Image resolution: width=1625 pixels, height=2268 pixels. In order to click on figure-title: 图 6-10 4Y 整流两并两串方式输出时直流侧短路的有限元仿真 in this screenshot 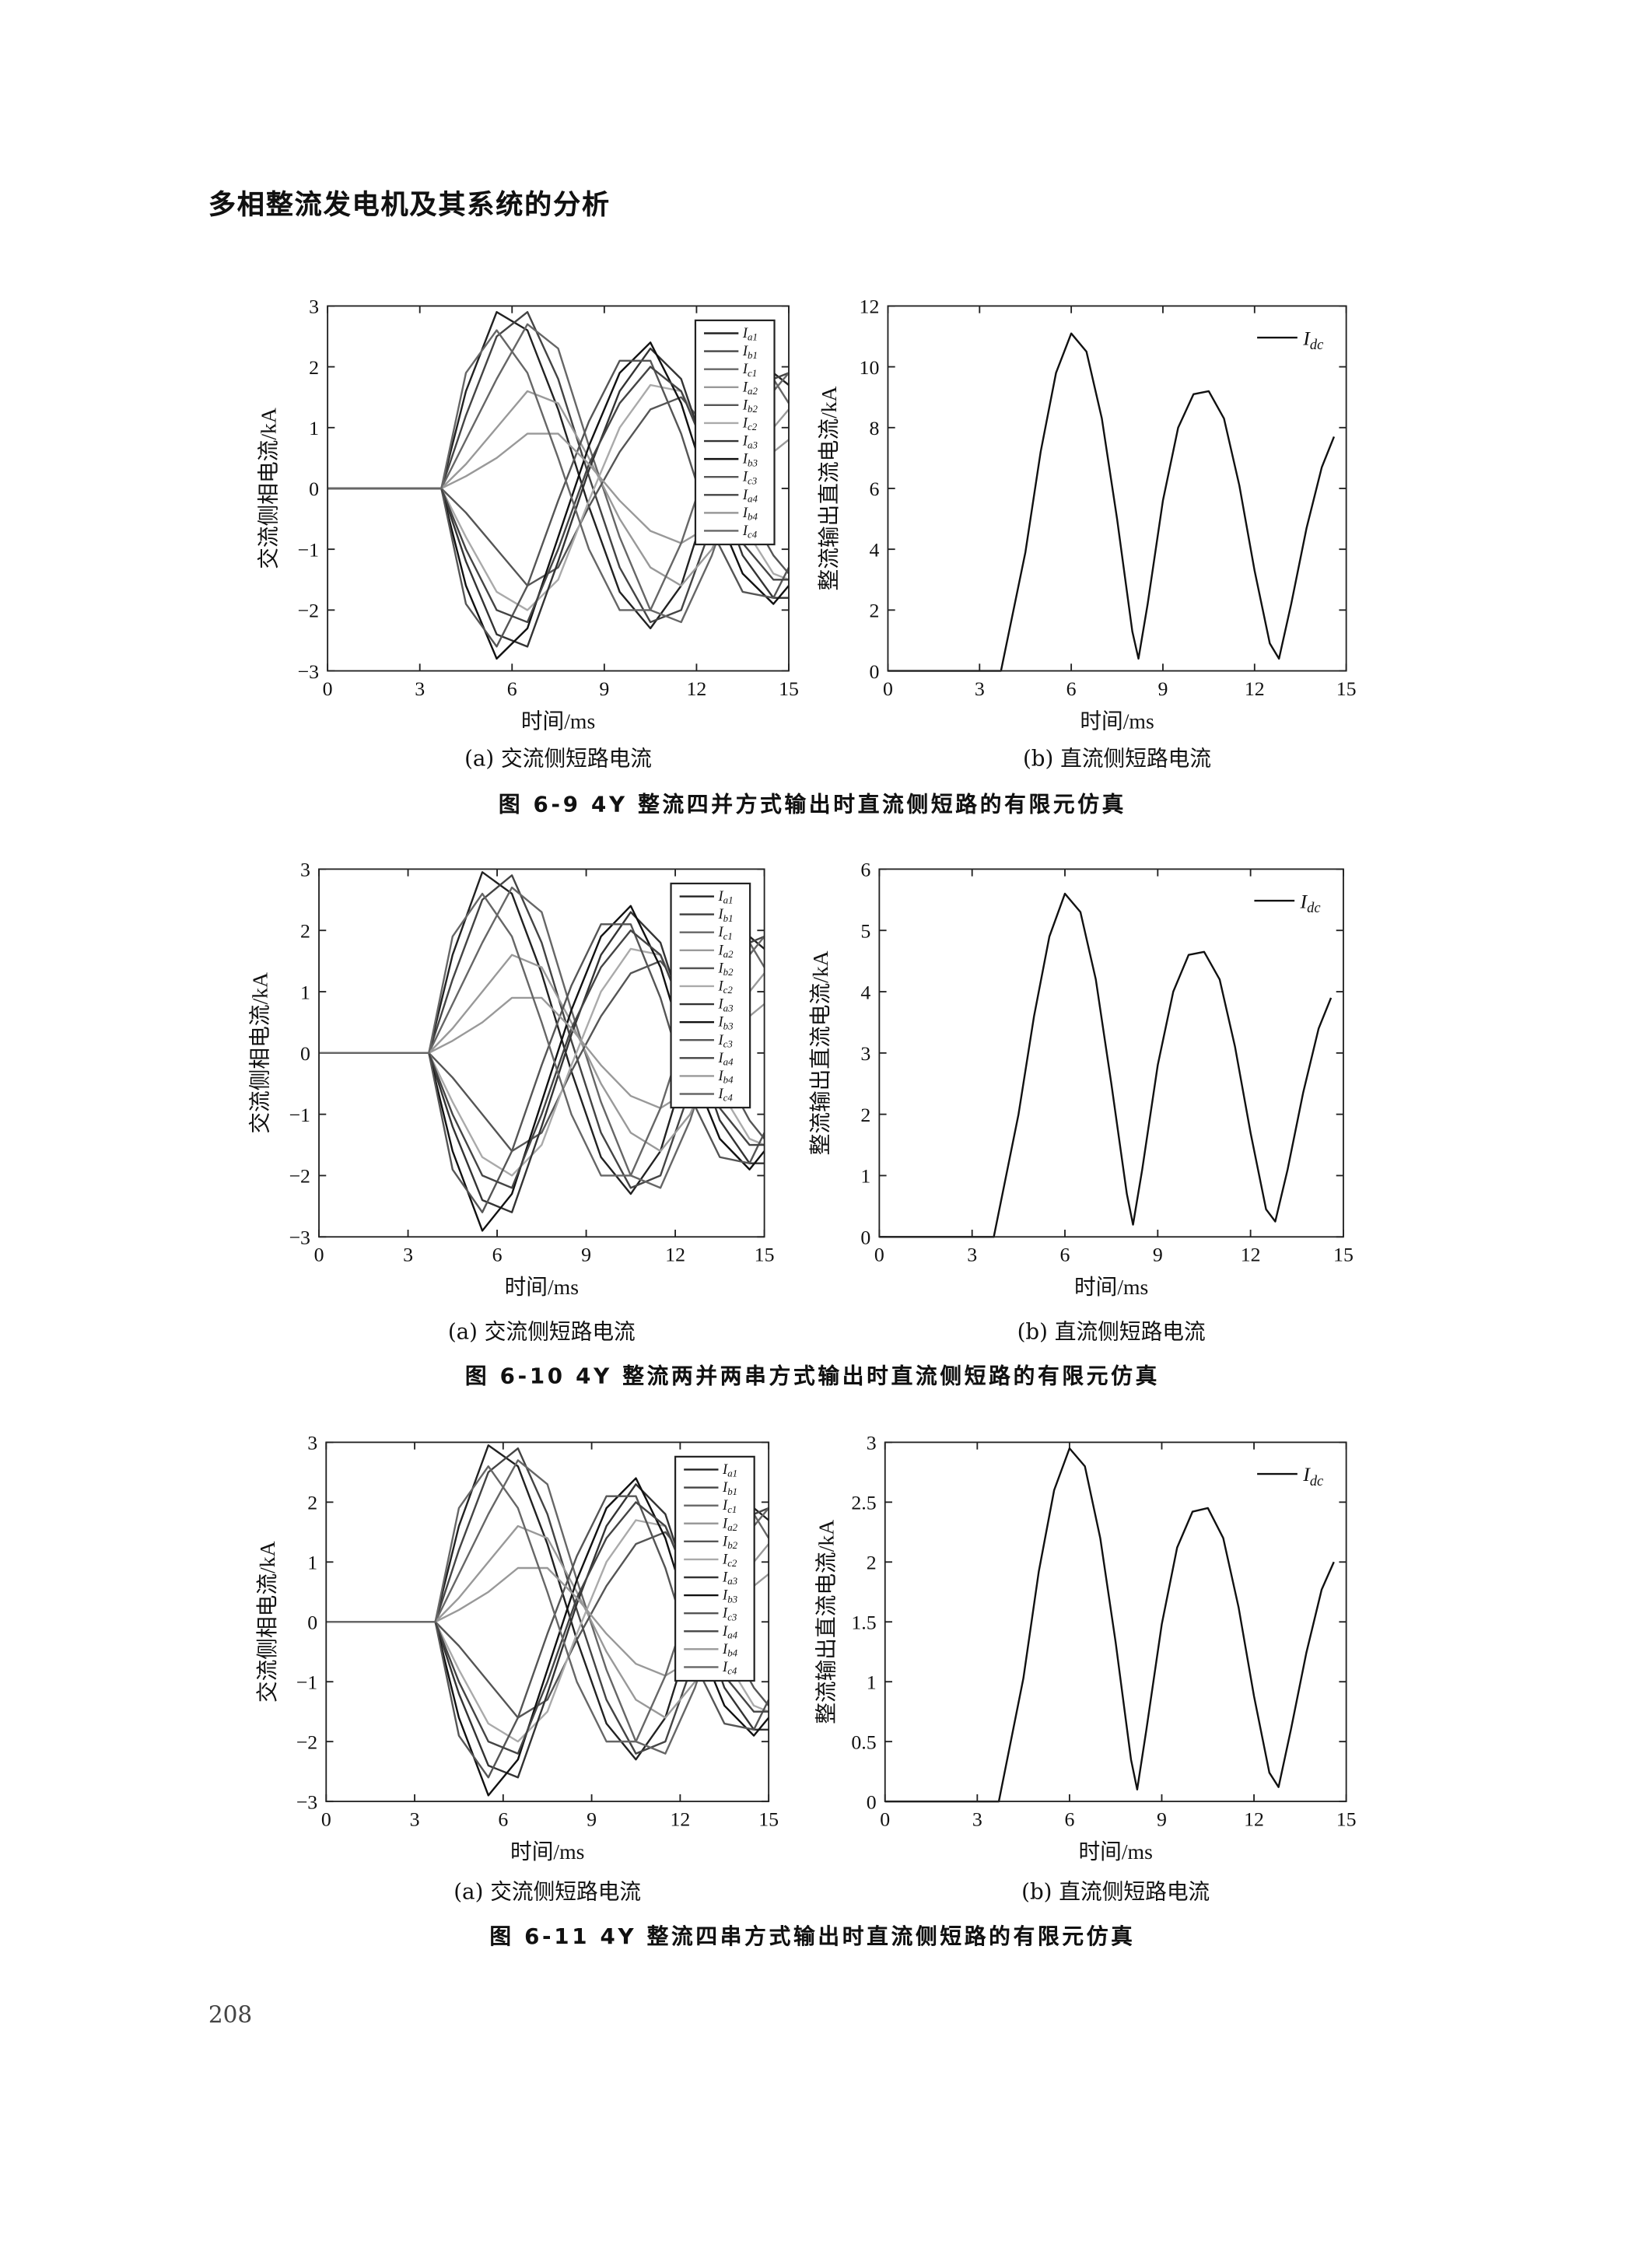, I will do `click(812, 1377)`.